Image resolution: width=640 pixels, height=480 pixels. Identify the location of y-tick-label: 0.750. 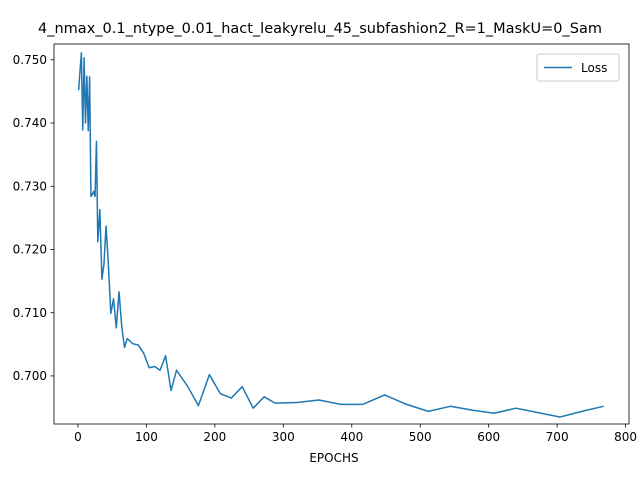
(30, 60).